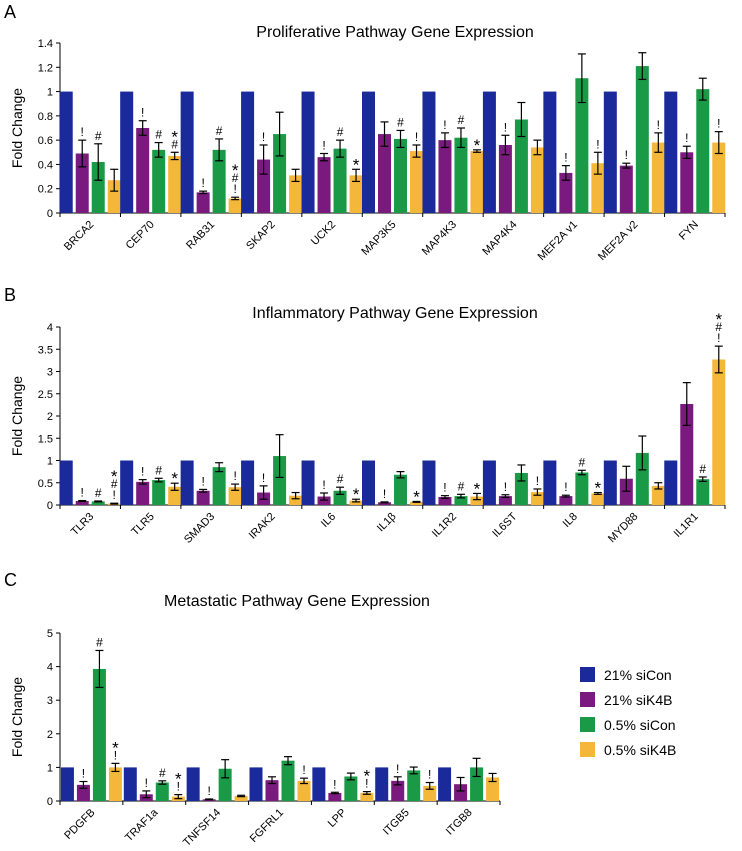  Describe the element at coordinates (461, 500) in the screenshot. I see `bar-0-5-sicon-il1r2` at that location.